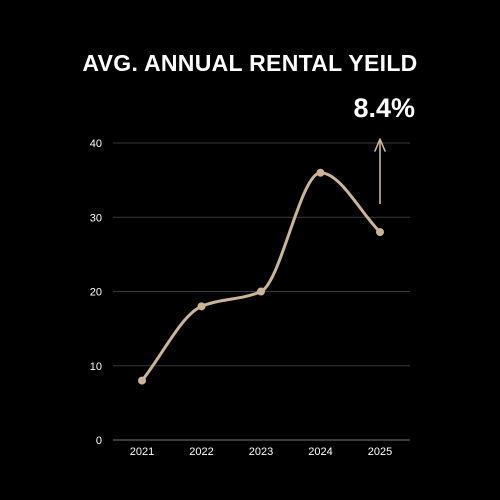 Image resolution: width=500 pixels, height=500 pixels. I want to click on annotation-arrow-head, so click(380, 145).